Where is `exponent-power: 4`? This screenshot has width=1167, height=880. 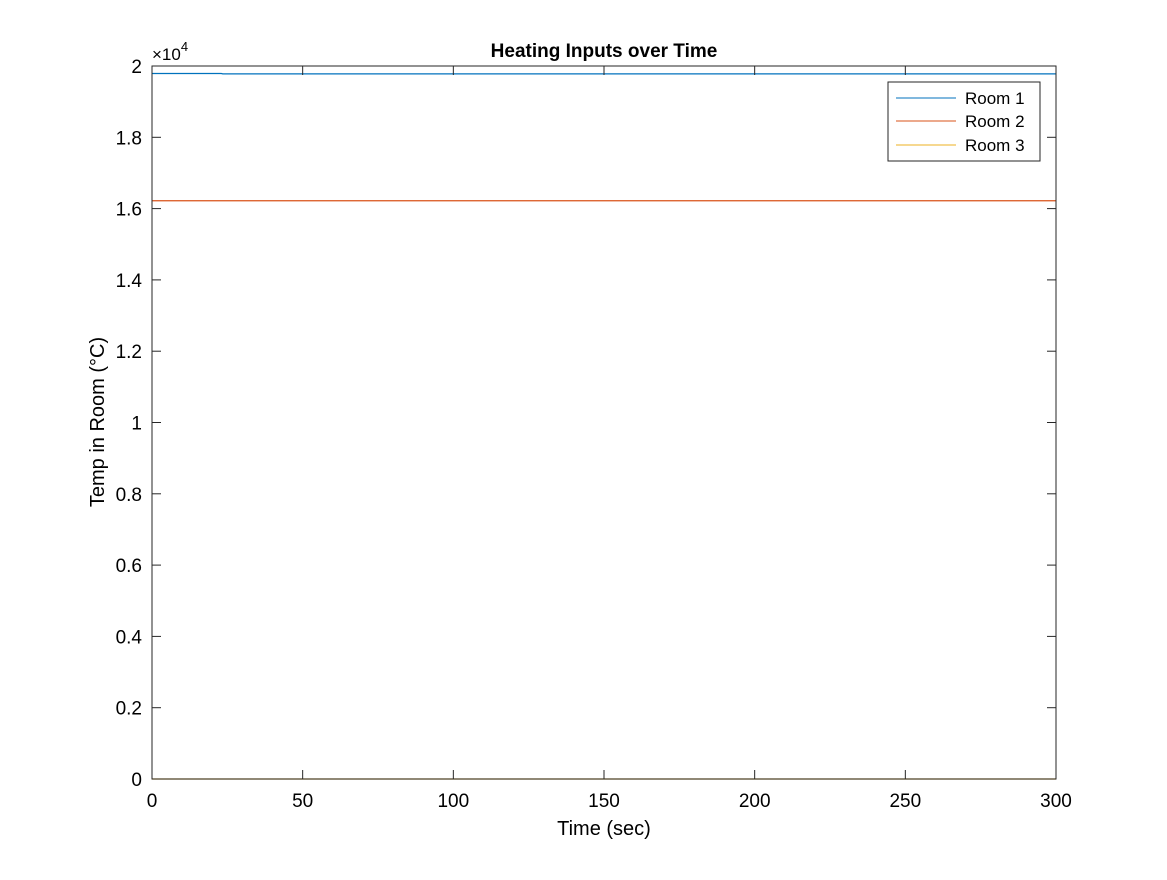
exponent-power: 4 is located at coordinates (184, 46).